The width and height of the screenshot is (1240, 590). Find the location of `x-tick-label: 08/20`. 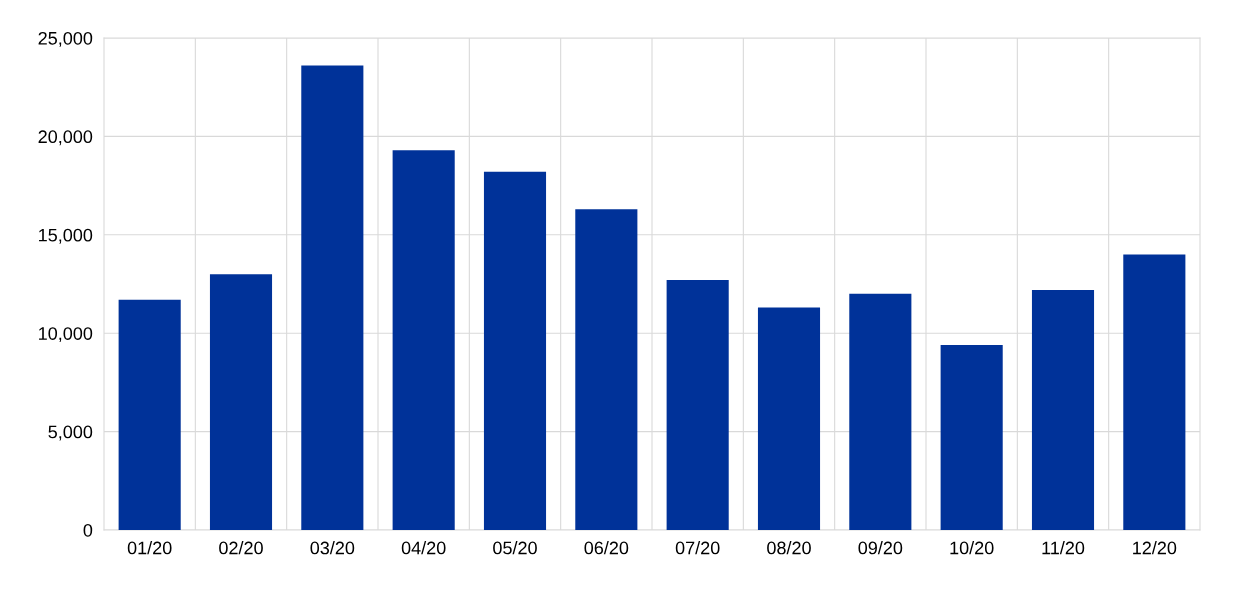

x-tick-label: 08/20 is located at coordinates (789, 548).